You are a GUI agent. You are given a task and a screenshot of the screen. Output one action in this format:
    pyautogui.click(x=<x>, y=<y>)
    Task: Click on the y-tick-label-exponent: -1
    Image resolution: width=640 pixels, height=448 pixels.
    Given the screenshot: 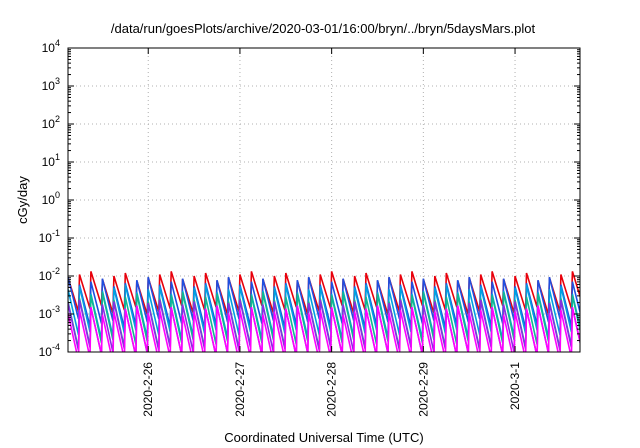 What is the action you would take?
    pyautogui.click(x=56, y=233)
    